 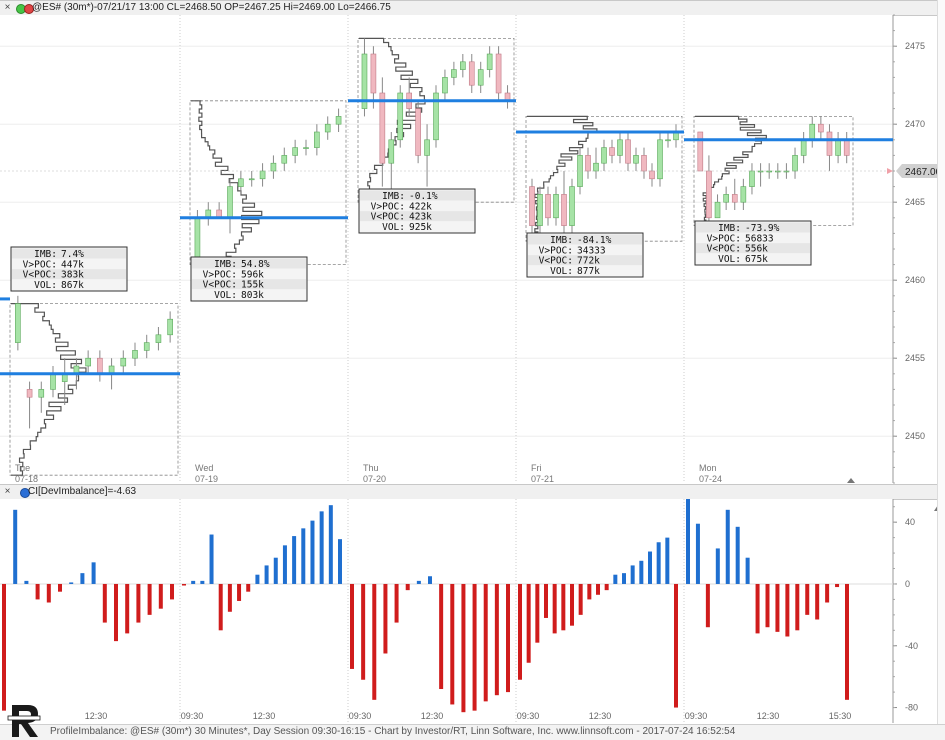 What do you see at coordinates (252, 295) in the screenshot?
I see `stats-vol-value: 803k` at bounding box center [252, 295].